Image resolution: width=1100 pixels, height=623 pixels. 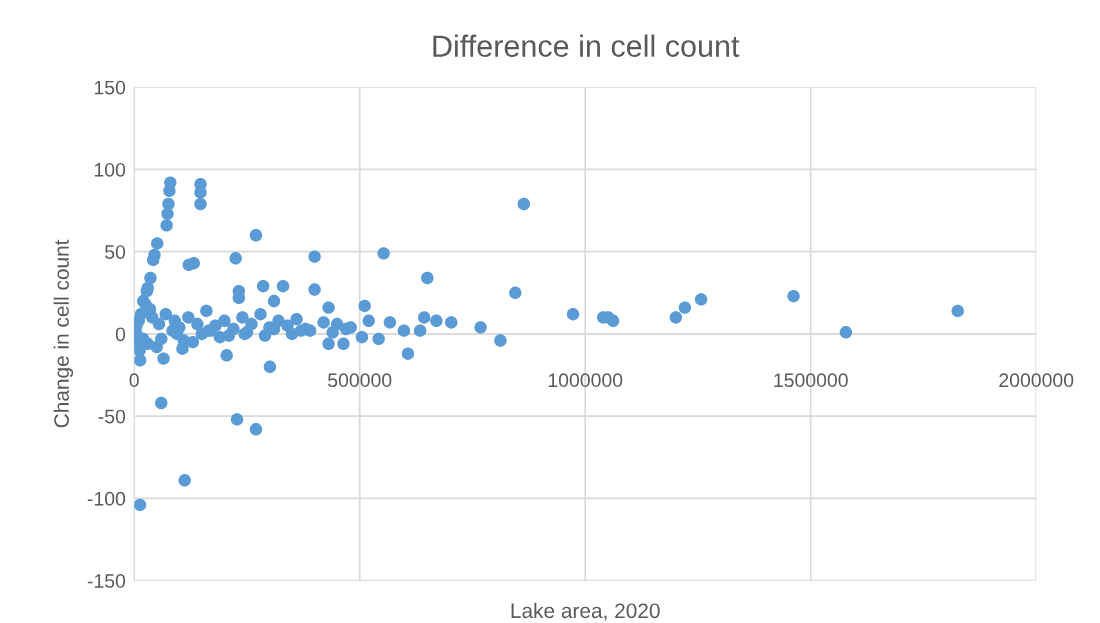 What do you see at coordinates (110, 87) in the screenshot?
I see `y-tick-label: 150` at bounding box center [110, 87].